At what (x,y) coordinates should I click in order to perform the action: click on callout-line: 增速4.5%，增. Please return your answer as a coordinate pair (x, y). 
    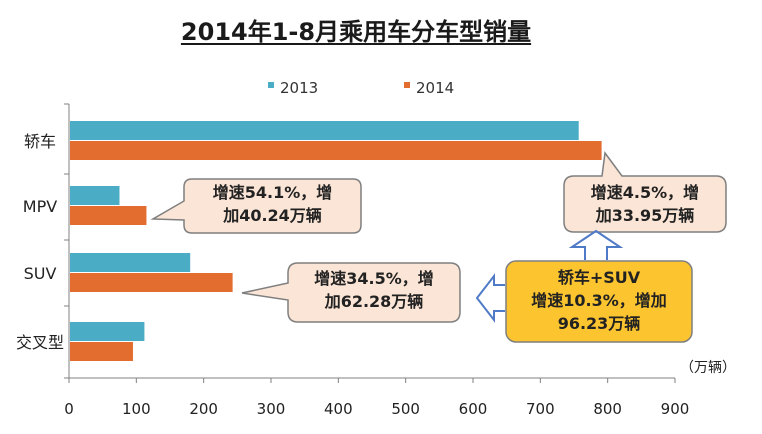
    Looking at the image, I should click on (645, 192).